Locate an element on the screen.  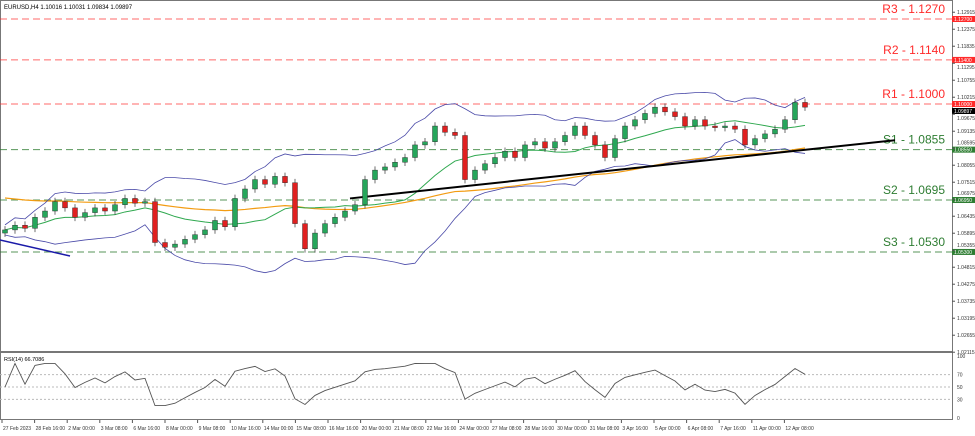
time-label: 20 Mar 00:00 is located at coordinates (377, 429).